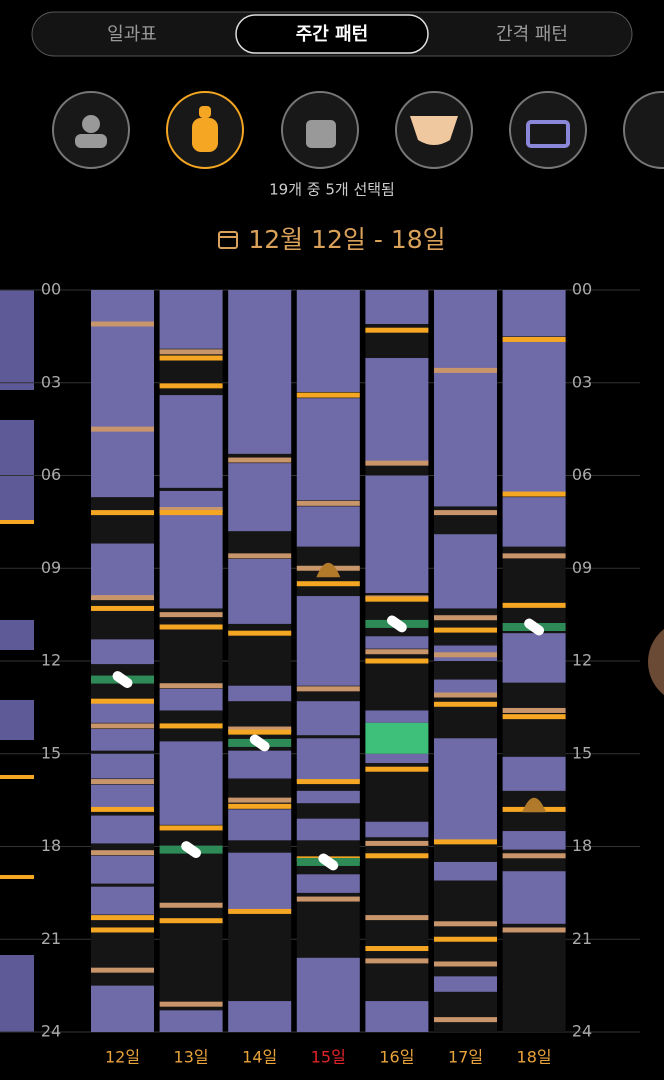 The image size is (664, 1080). Describe the element at coordinates (548, 130) in the screenshot. I see `icon-sleep` at that location.